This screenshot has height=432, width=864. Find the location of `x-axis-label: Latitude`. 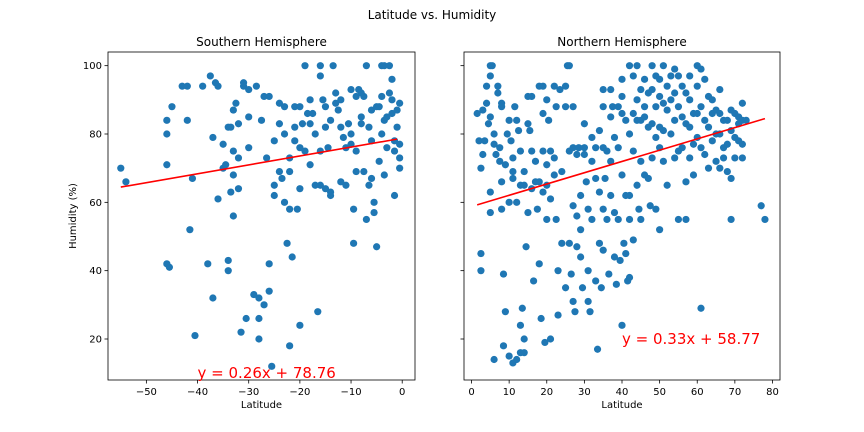

x-axis-label: Latitude is located at coordinates (621, 405).